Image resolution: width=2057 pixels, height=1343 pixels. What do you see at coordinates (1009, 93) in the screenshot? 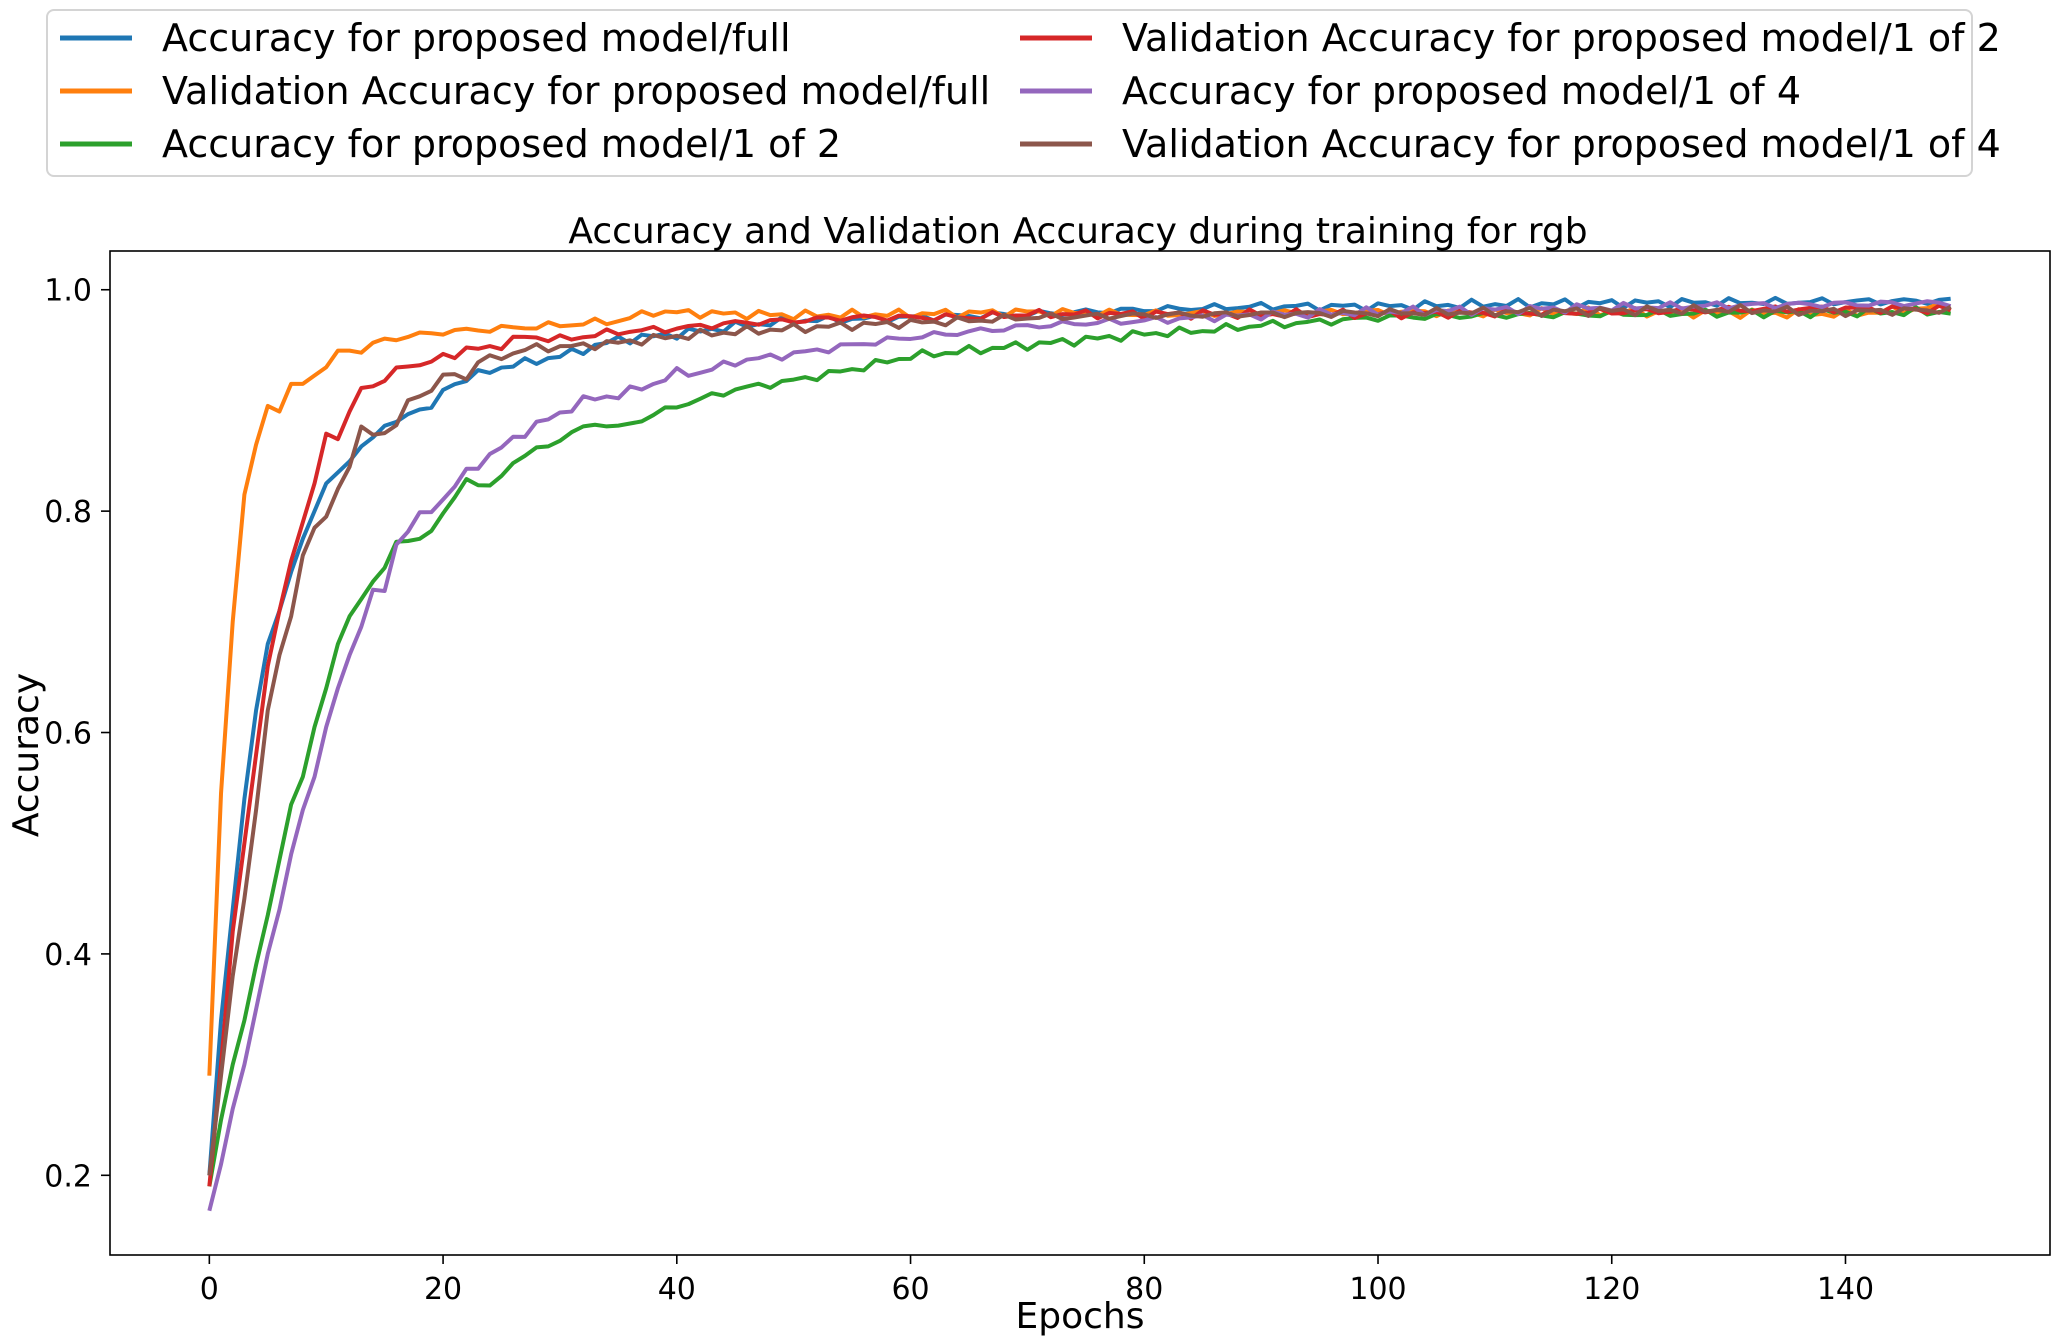
I see `legend-frame` at bounding box center [1009, 93].